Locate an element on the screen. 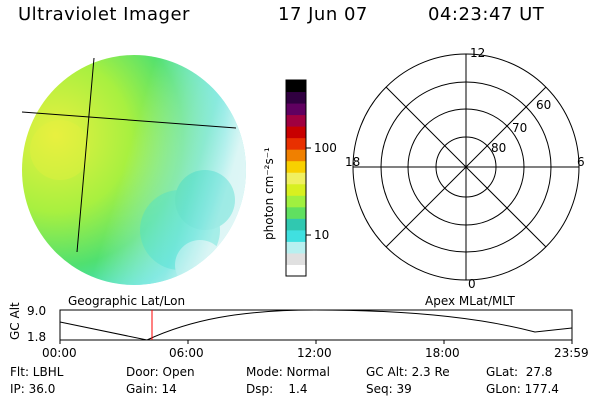  orbit-altitude-curve is located at coordinates (316, 325).